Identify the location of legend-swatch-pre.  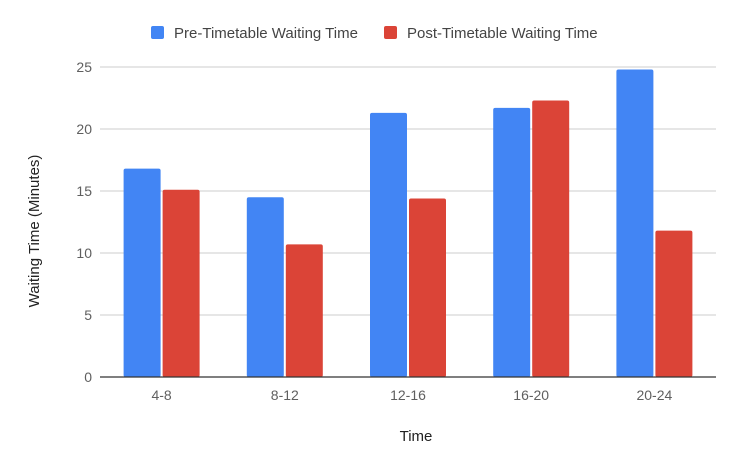
(157, 32).